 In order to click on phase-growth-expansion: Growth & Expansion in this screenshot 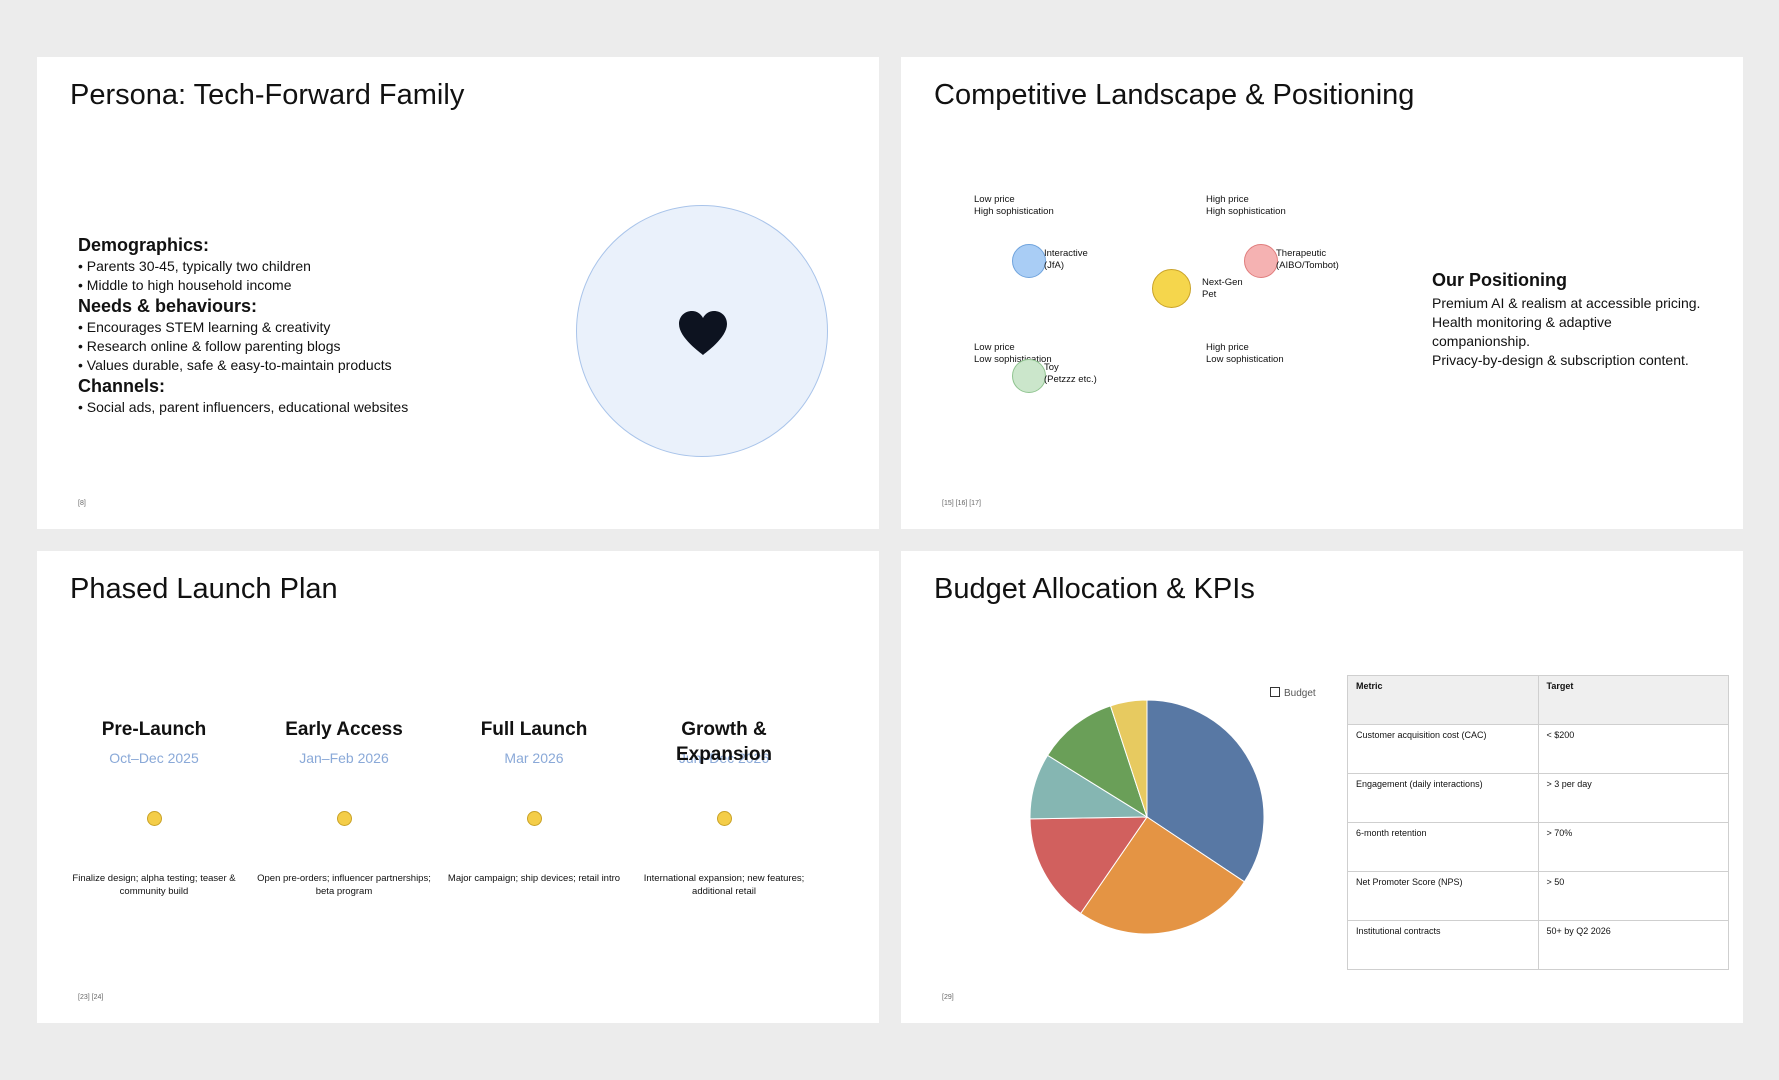, I will do `click(724, 742)`.